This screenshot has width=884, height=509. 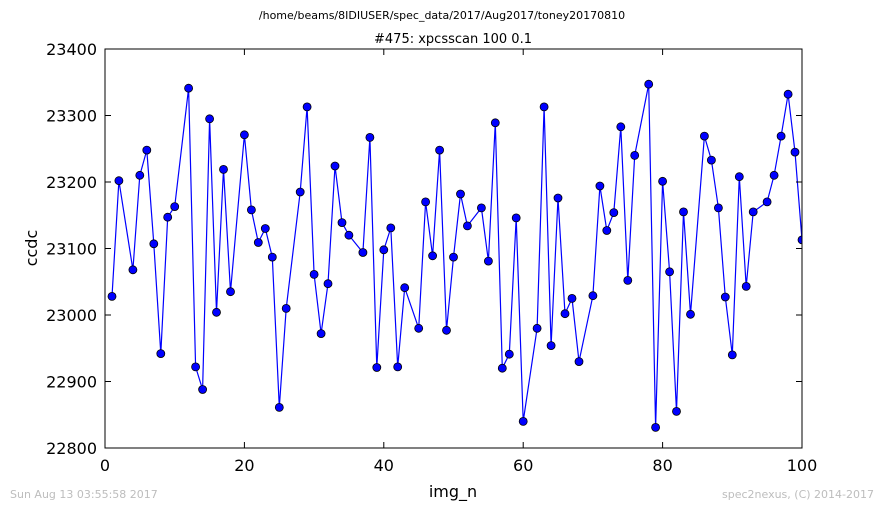 I want to click on y-tick-label: 22900, so click(x=71, y=382).